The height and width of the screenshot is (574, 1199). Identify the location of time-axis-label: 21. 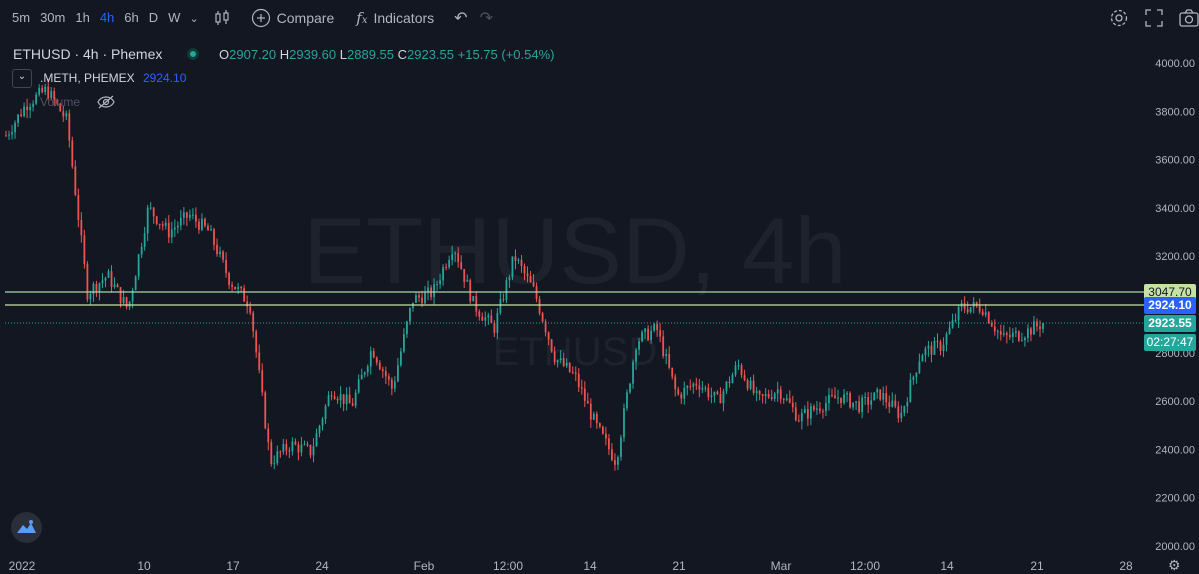
(1037, 566).